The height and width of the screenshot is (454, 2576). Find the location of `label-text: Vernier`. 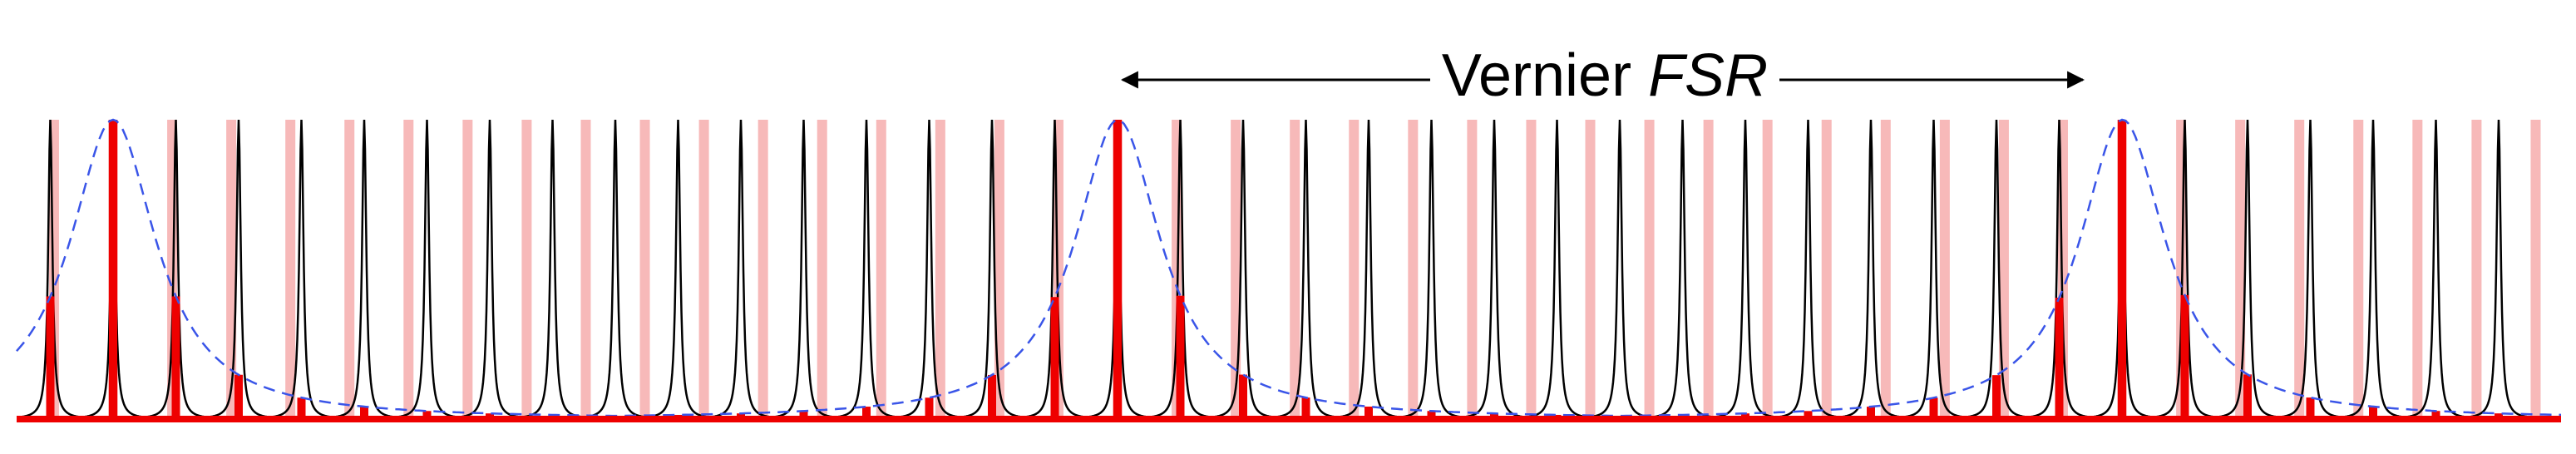

label-text: Vernier is located at coordinates (1536, 75).